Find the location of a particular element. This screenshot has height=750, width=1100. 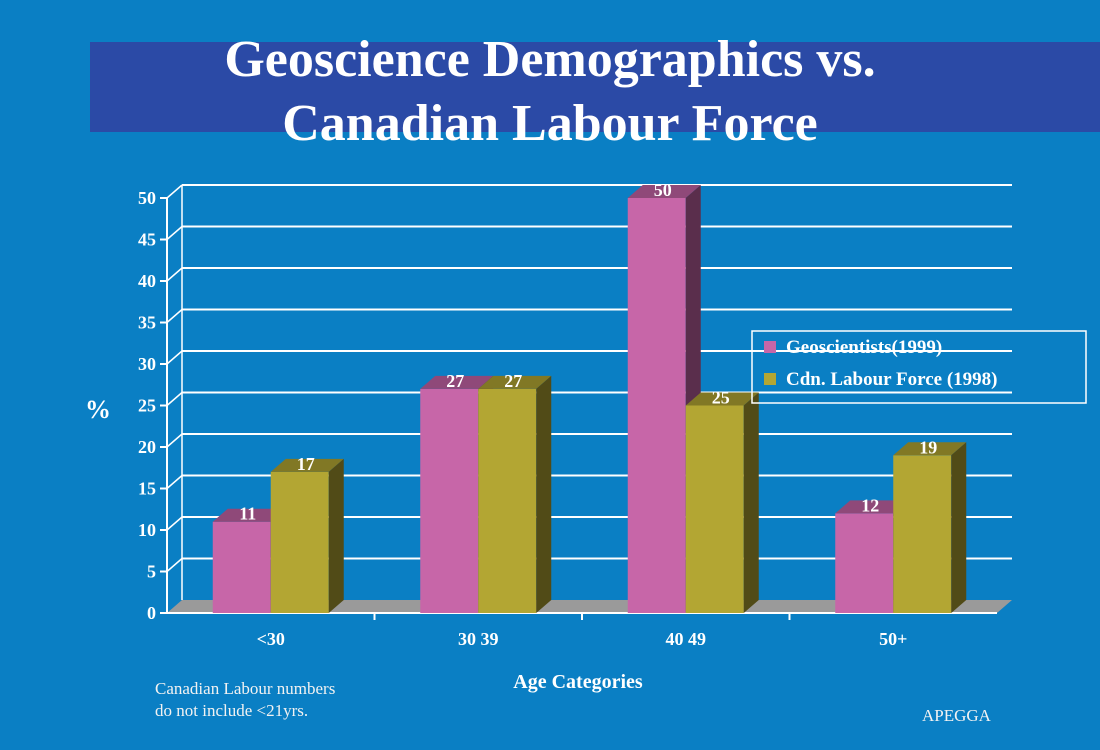

data-label: 12 is located at coordinates (870, 505).